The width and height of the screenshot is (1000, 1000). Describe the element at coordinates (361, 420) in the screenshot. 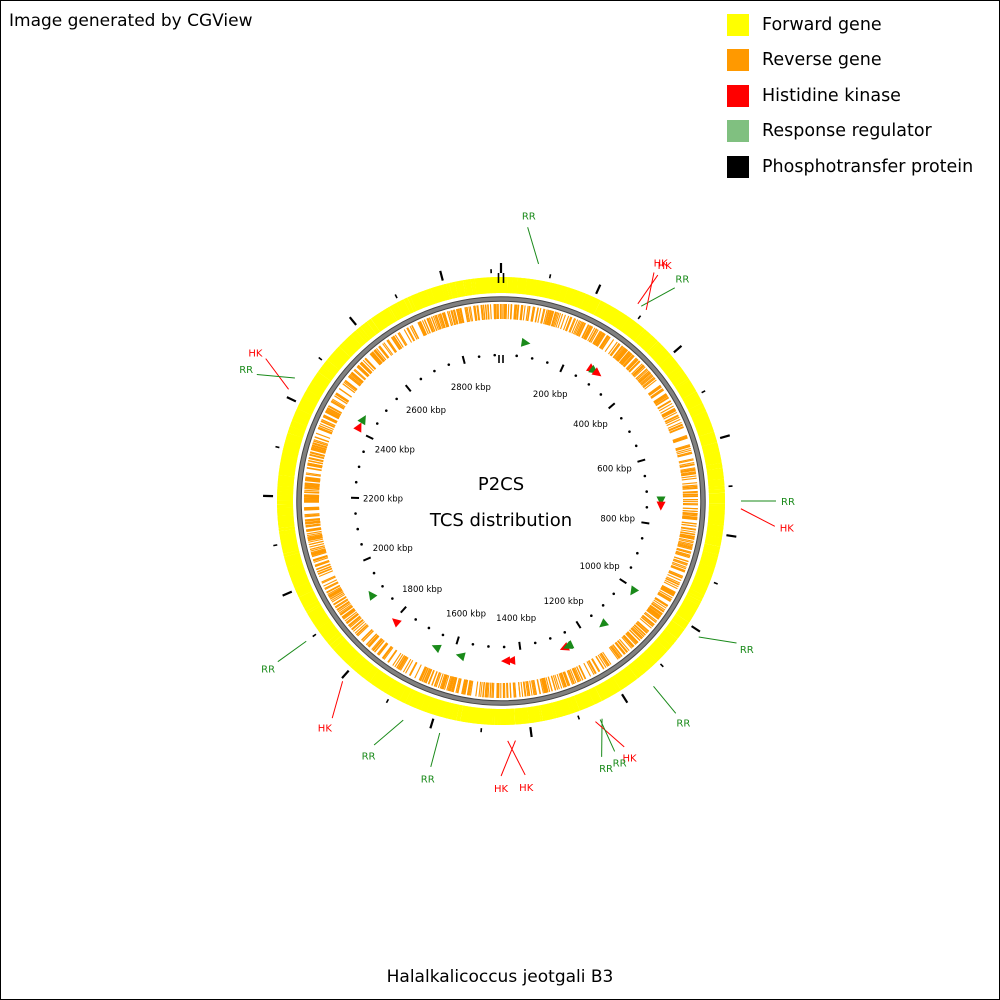

I see `response-regulator-marker` at that location.